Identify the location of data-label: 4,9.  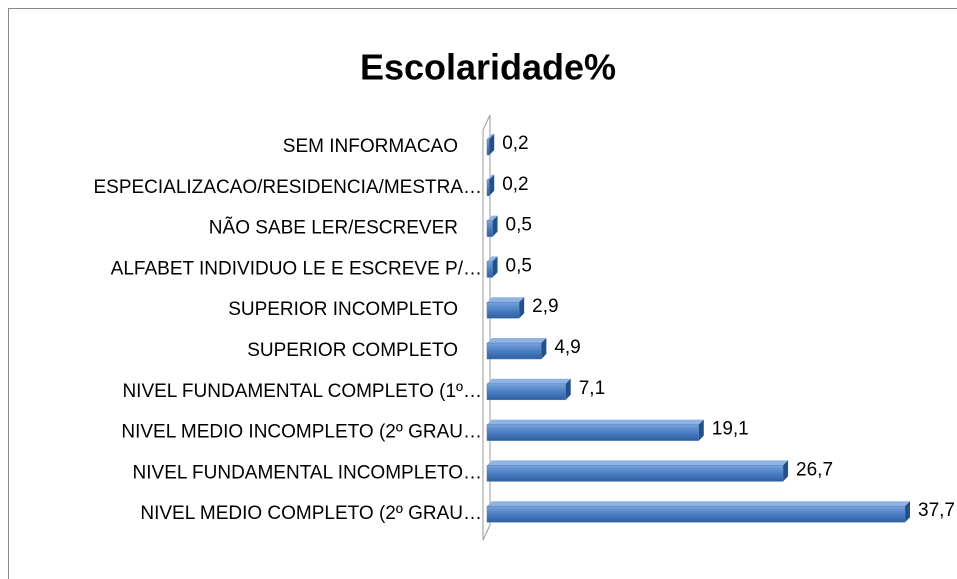
(567, 347).